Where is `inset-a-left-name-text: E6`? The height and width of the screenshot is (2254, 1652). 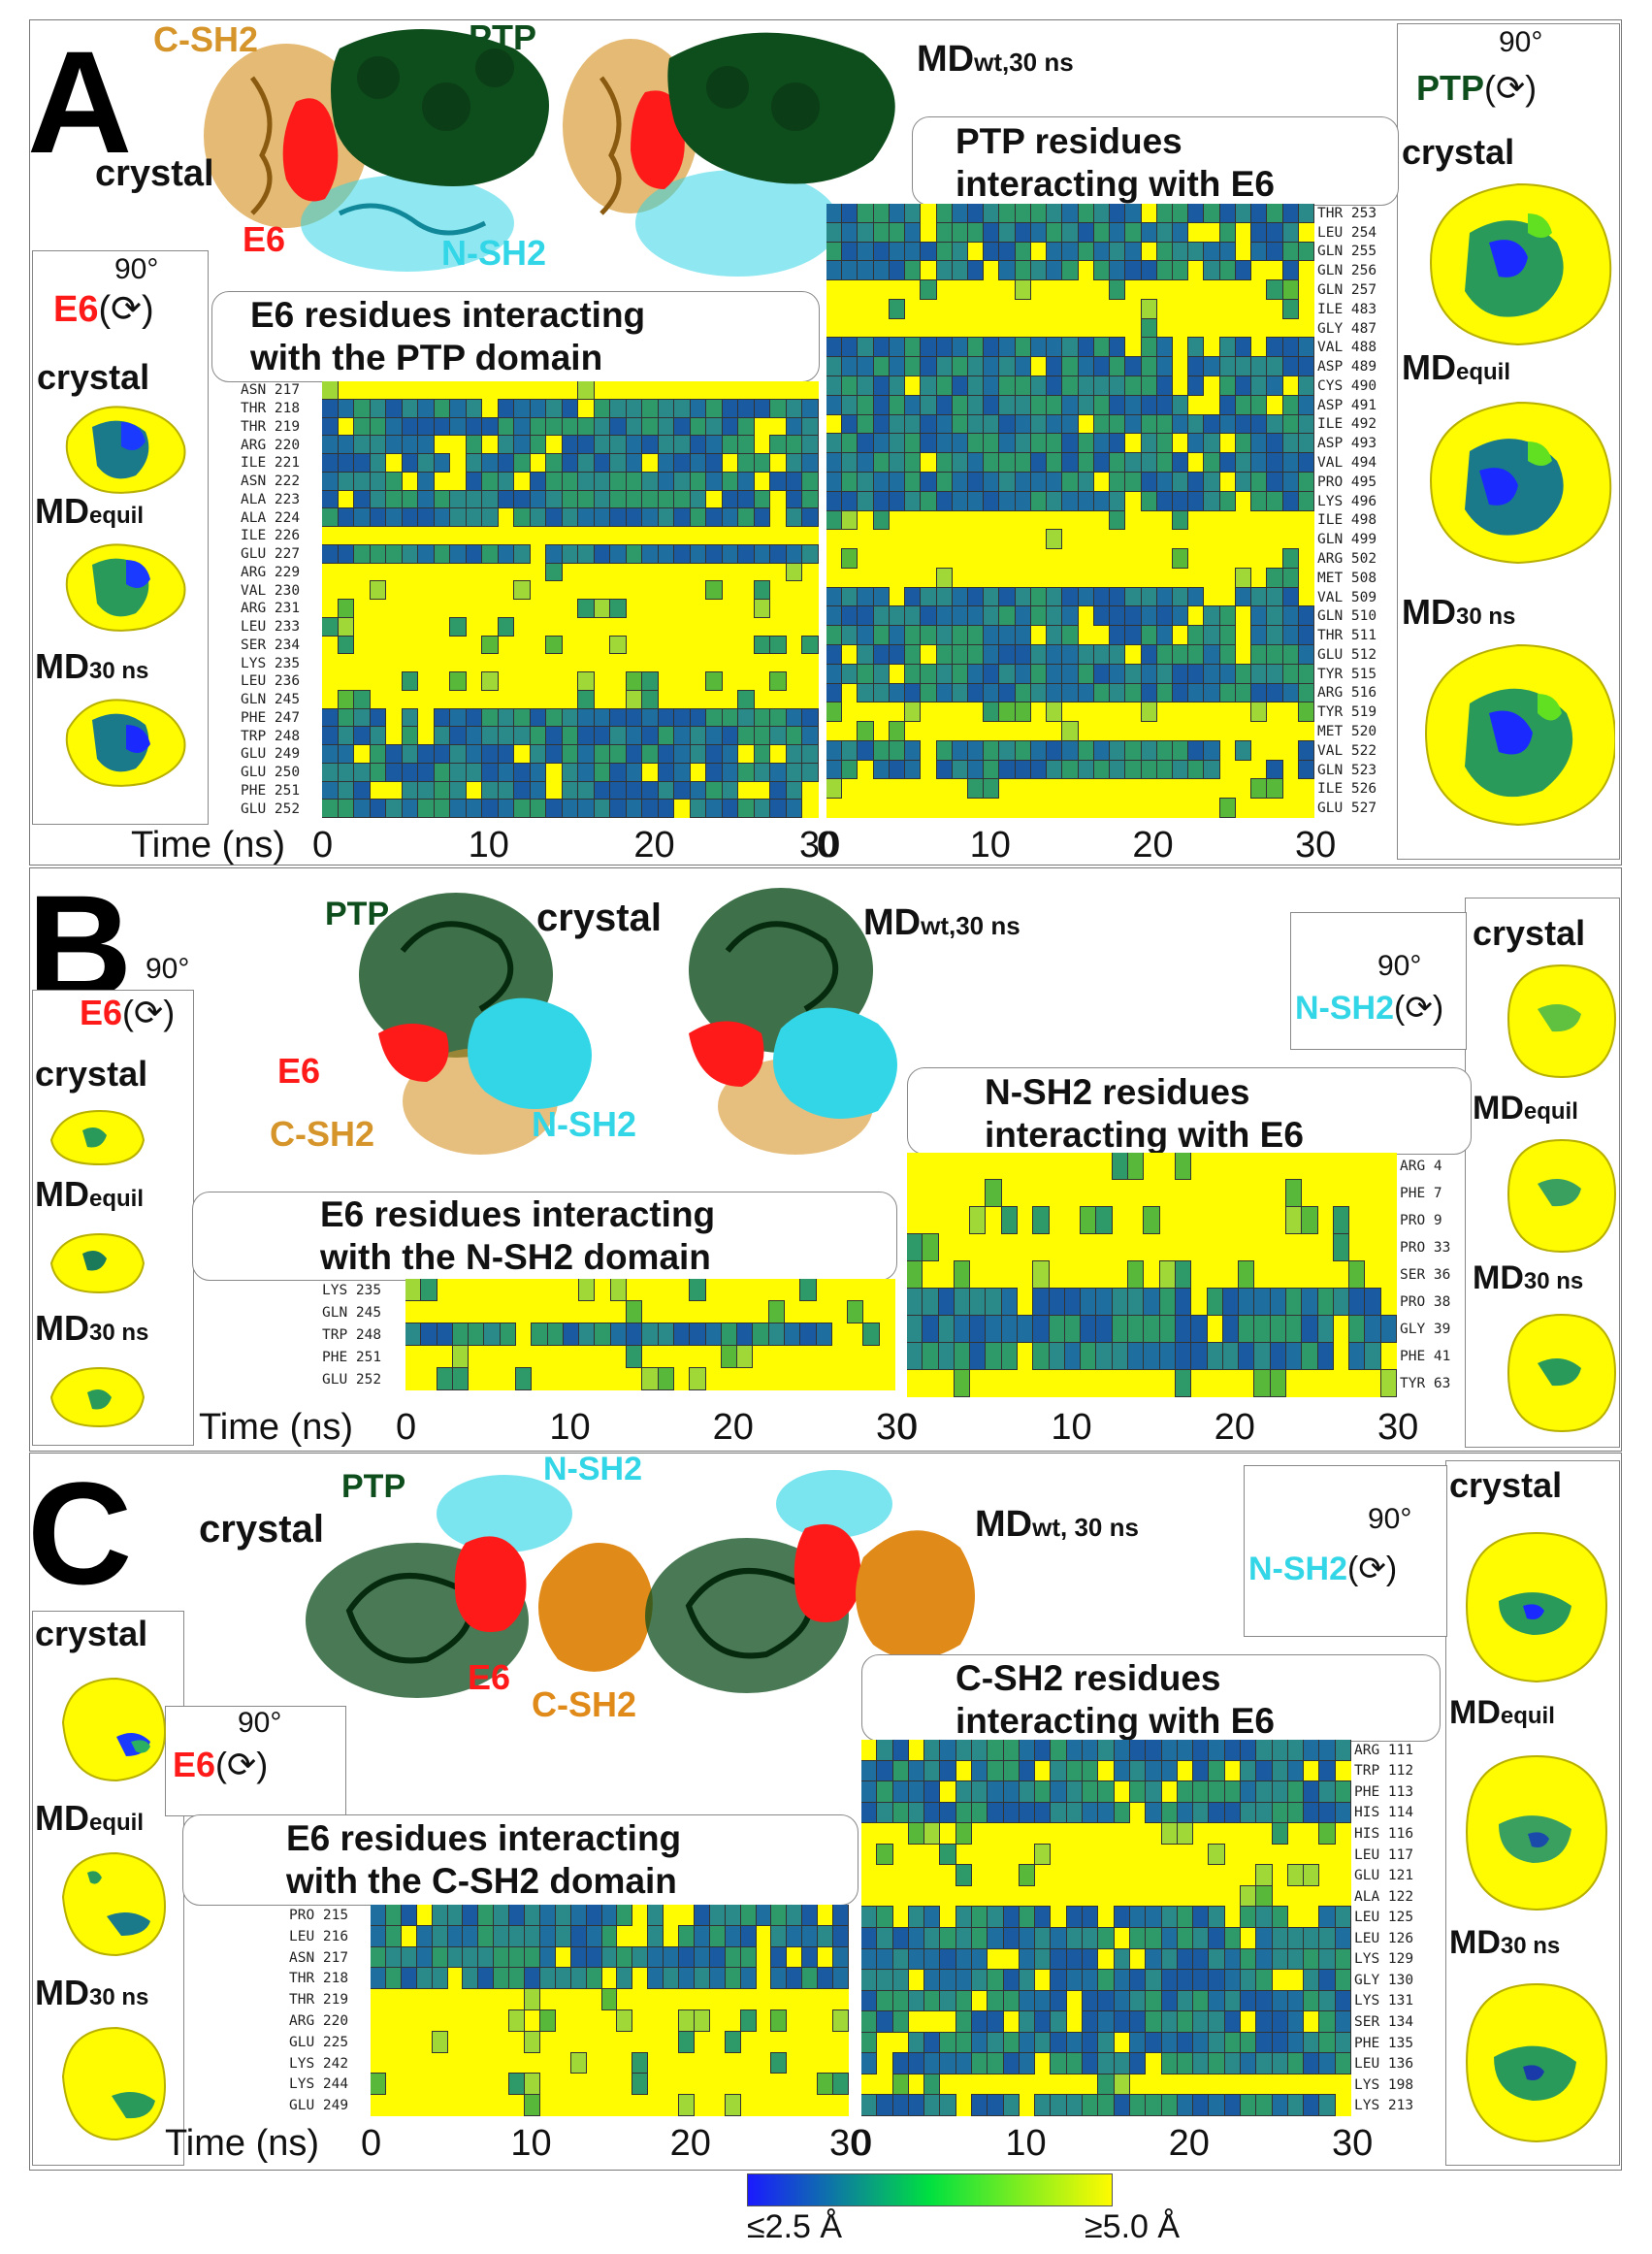 inset-a-left-name-text: E6 is located at coordinates (76, 309).